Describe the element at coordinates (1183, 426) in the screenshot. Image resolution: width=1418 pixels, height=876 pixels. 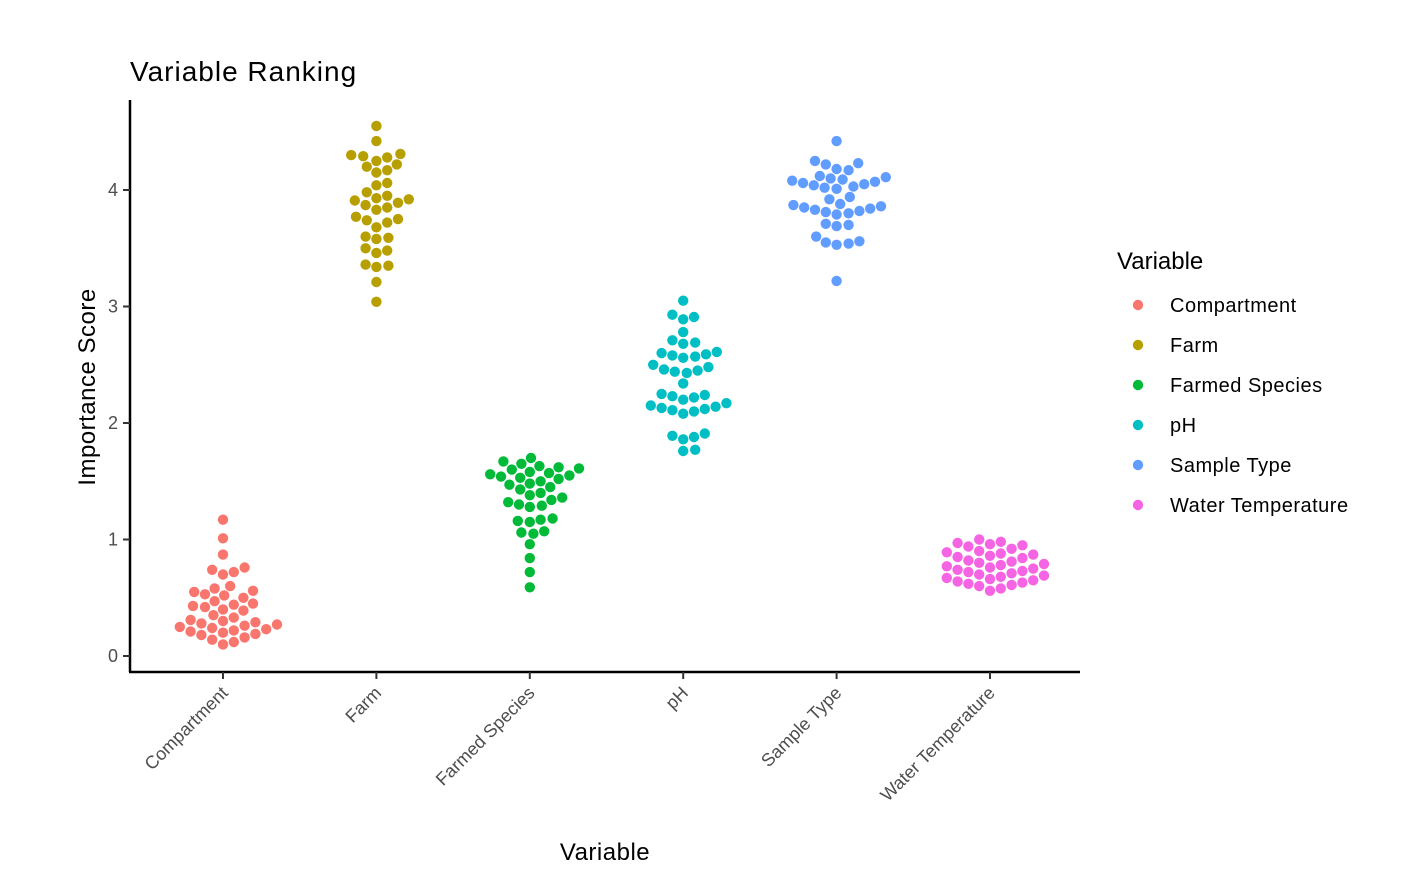
I see `legend-label: pH` at that location.